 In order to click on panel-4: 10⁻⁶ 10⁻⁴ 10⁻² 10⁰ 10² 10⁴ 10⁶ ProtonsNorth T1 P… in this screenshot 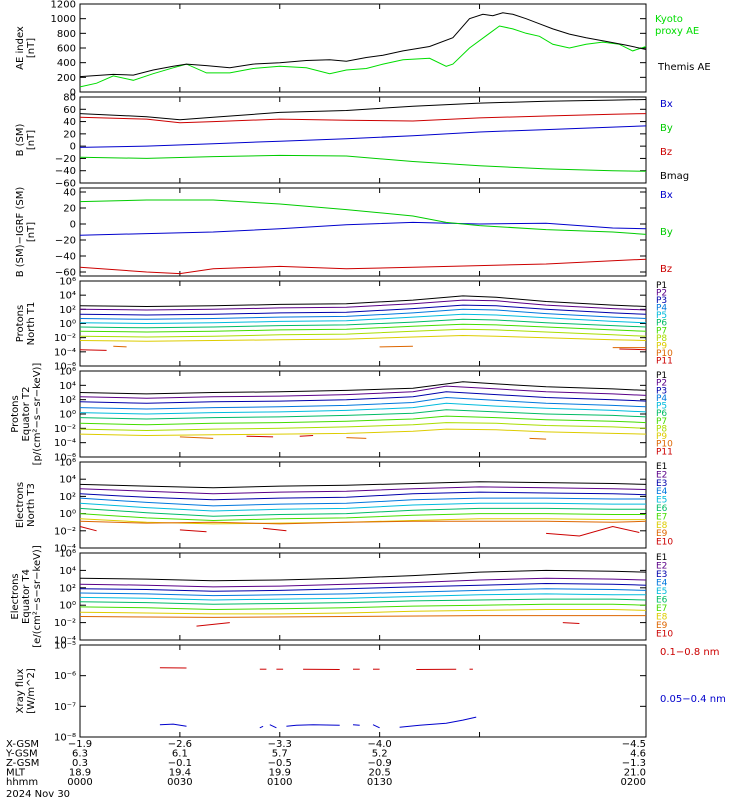, I will do `click(344, 325)`.